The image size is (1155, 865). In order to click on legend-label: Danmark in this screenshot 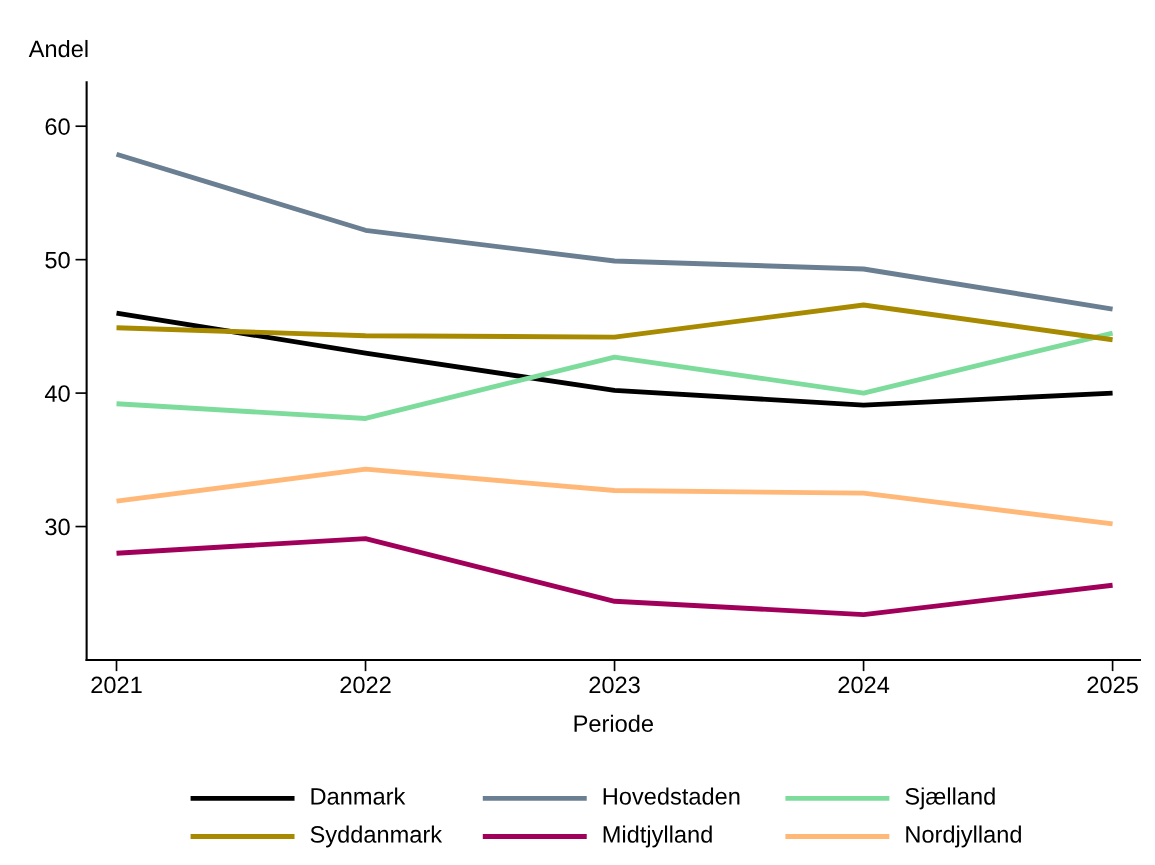, I will do `click(358, 796)`.